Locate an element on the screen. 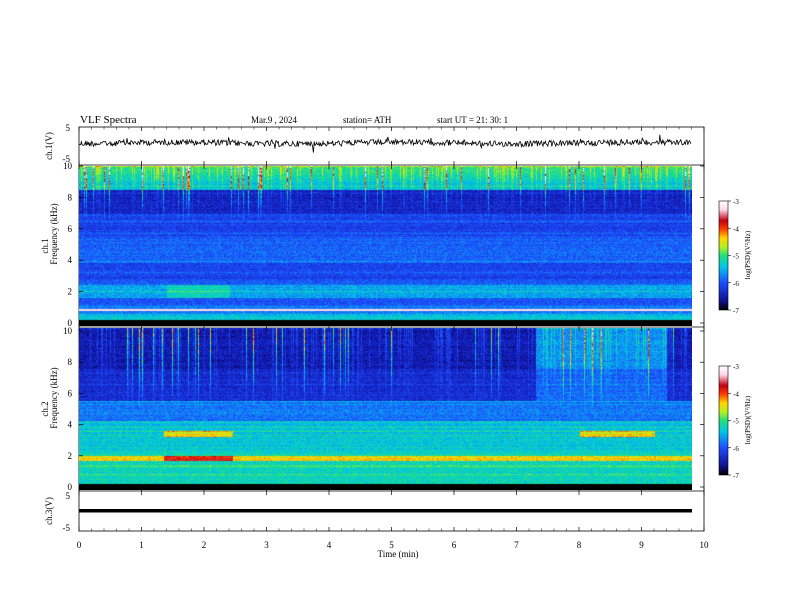  x-tick-label: 0 is located at coordinates (79, 545).